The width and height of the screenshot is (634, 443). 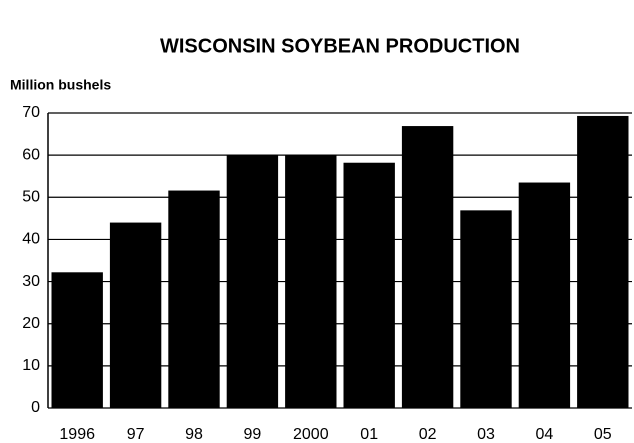 I want to click on x-tick-label: 05, so click(x=603, y=434).